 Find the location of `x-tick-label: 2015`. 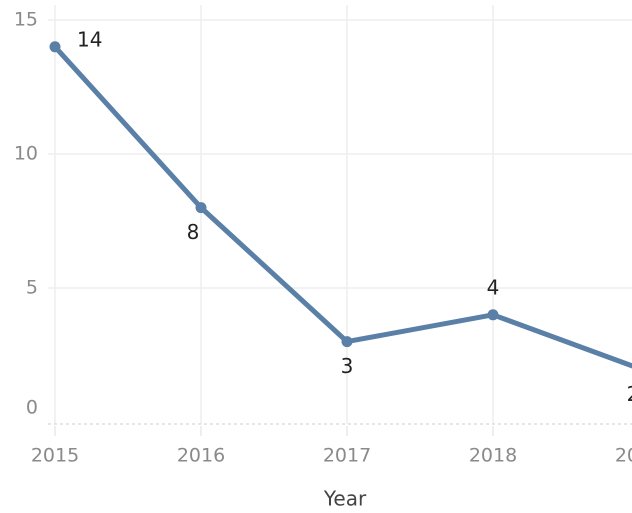

x-tick-label: 2015 is located at coordinates (55, 456).